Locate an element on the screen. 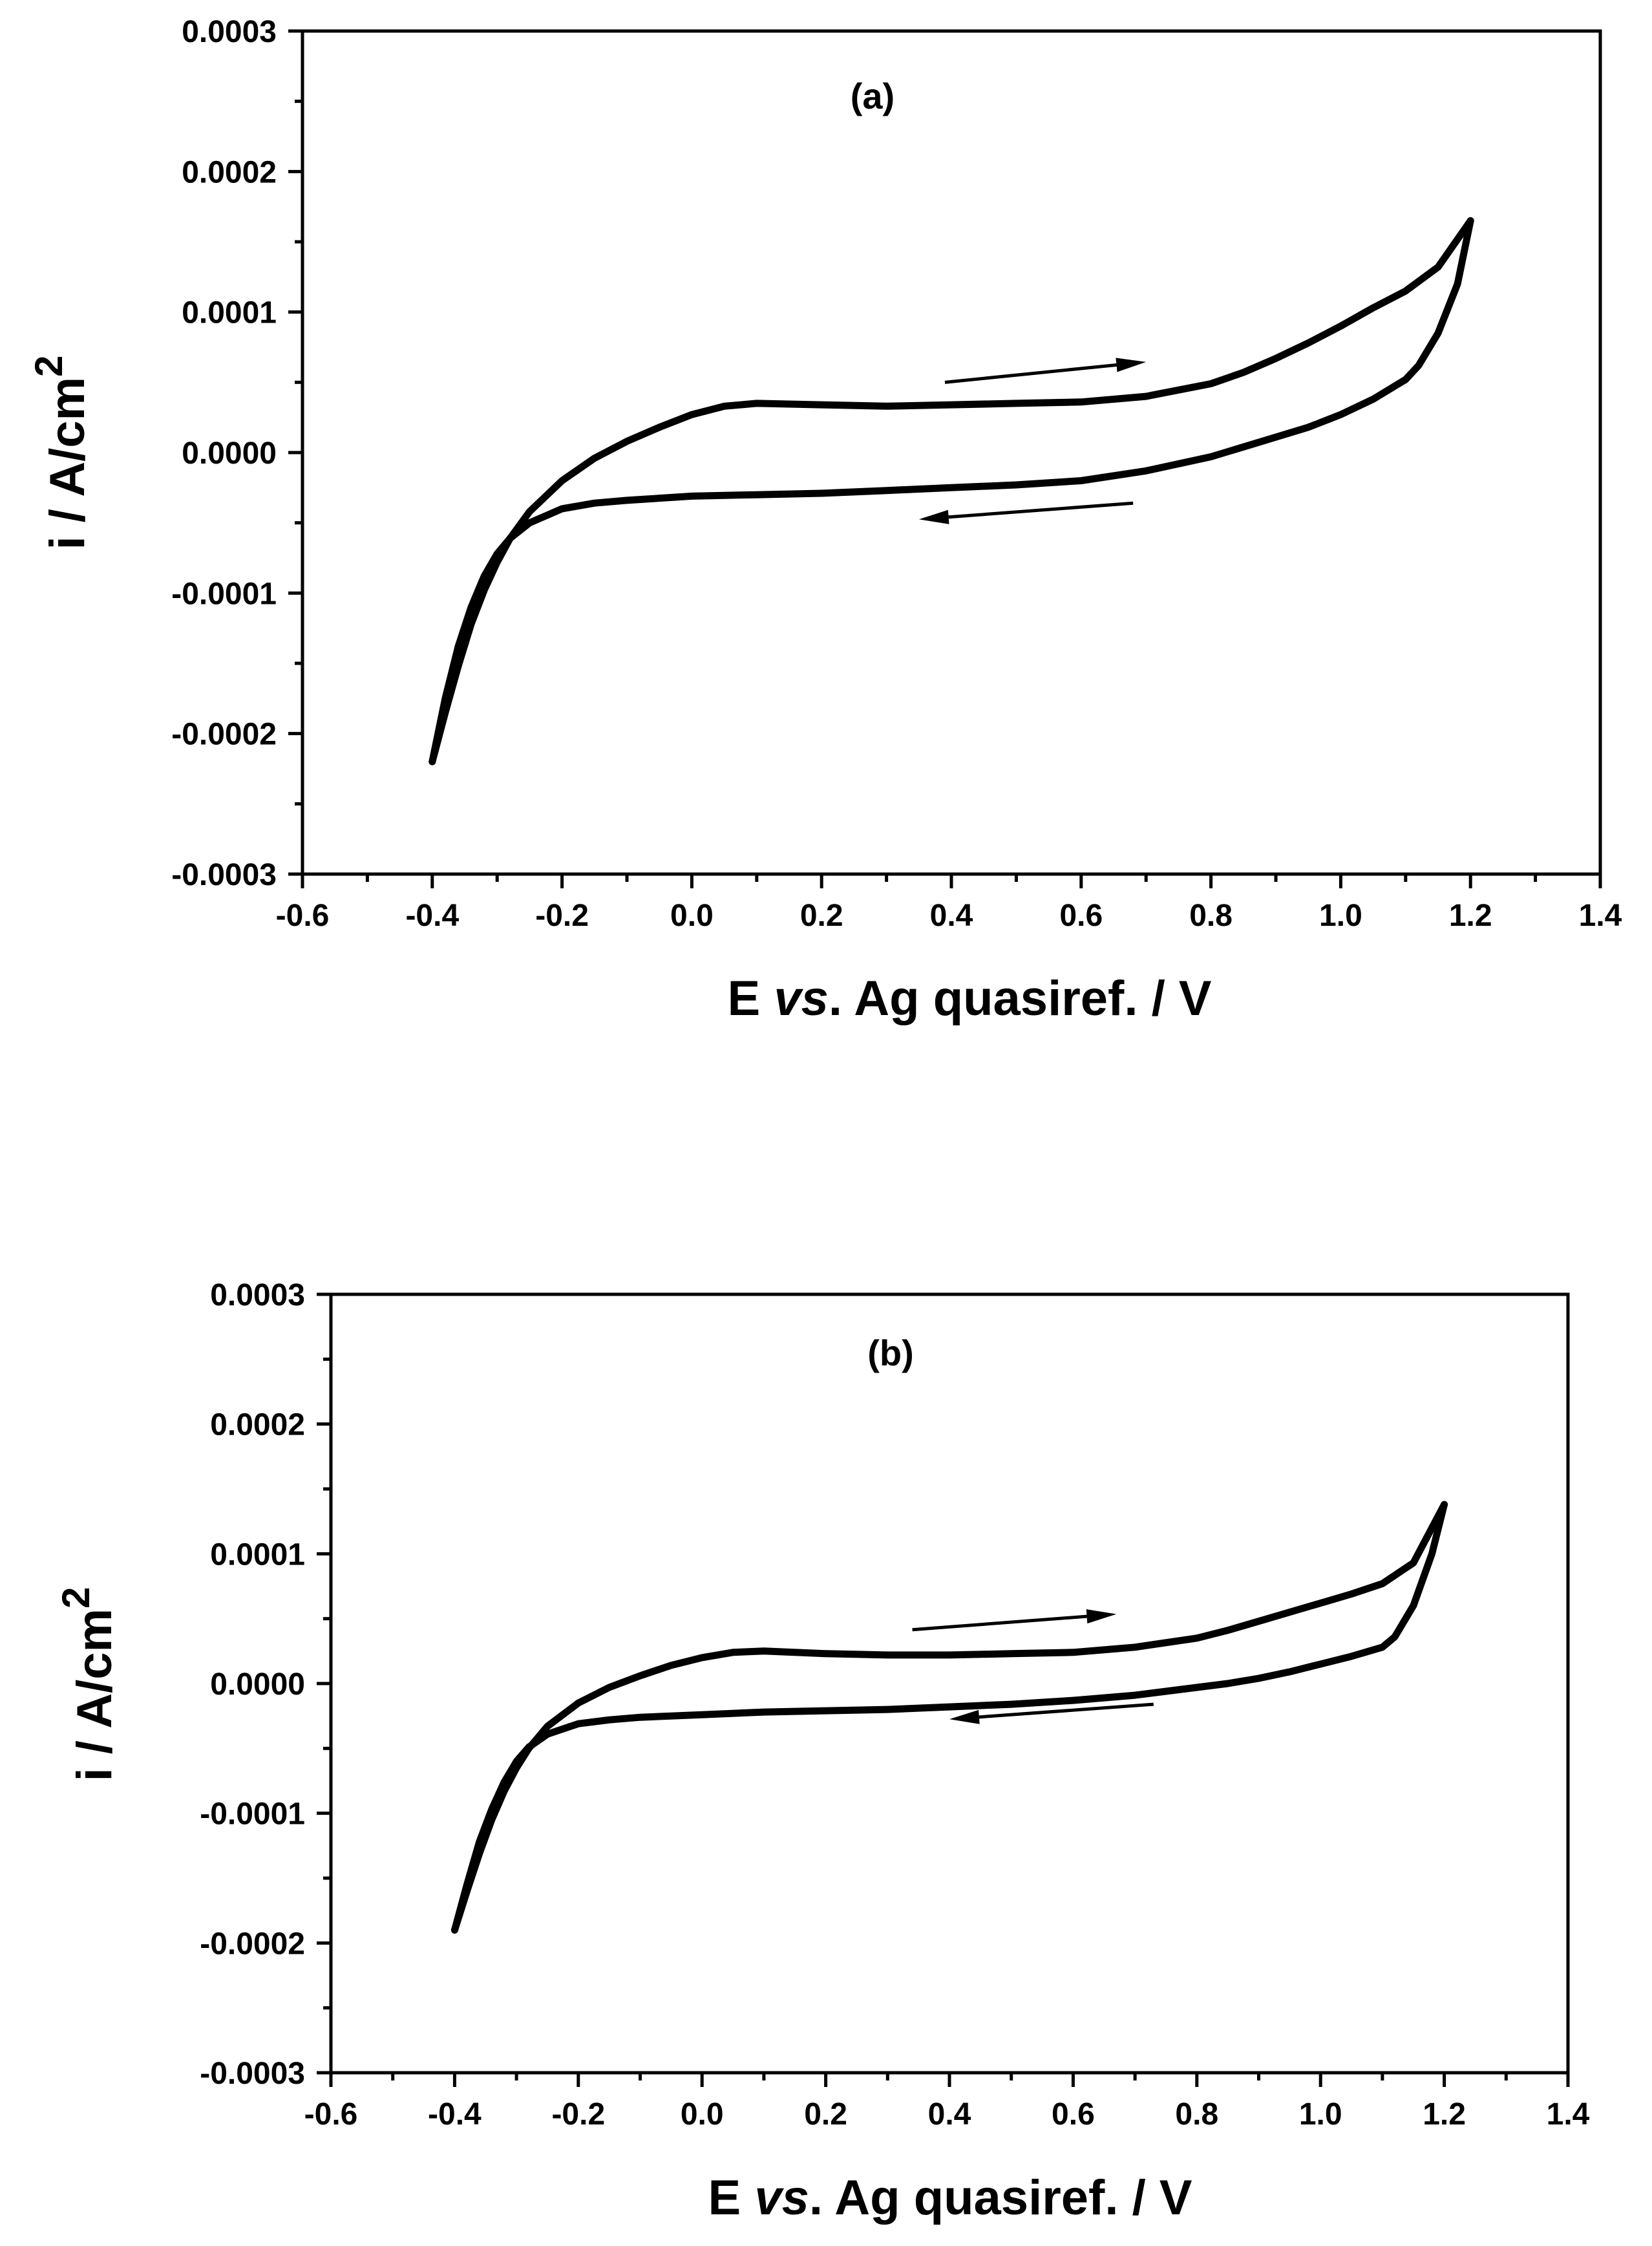  sweep-arrows-b is located at coordinates (1033, 1666).